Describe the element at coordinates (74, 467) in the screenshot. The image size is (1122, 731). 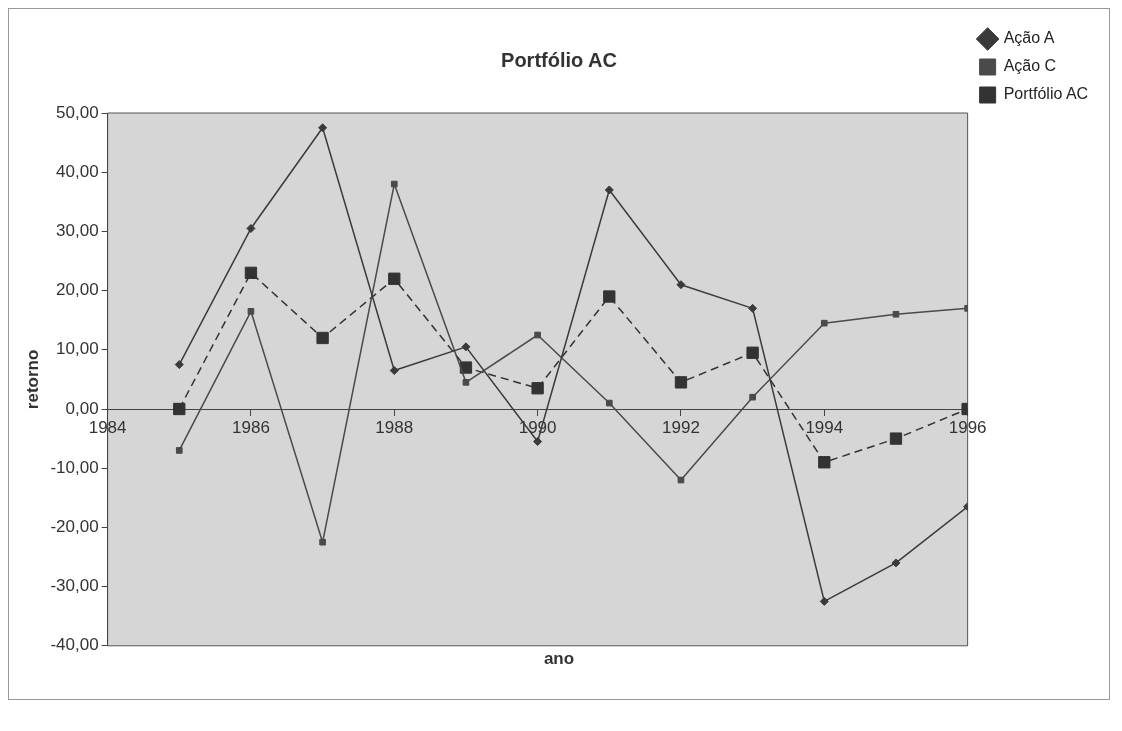
I see `y-tick-label: -10,00` at that location.